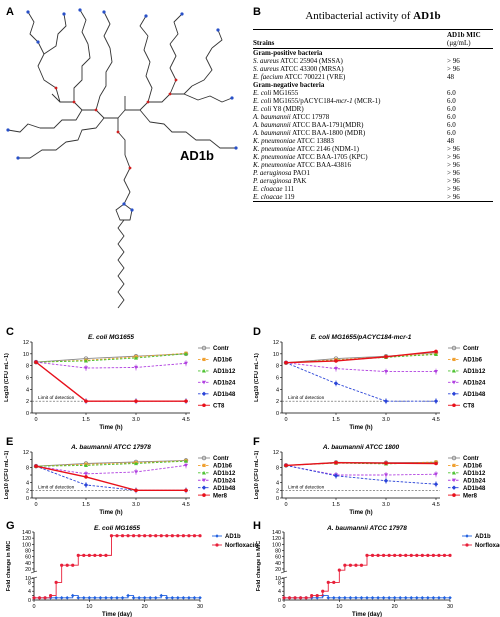 The image size is (500, 617). I want to click on strain-id: ATCC 43300 (MRSA), so click(311, 69).